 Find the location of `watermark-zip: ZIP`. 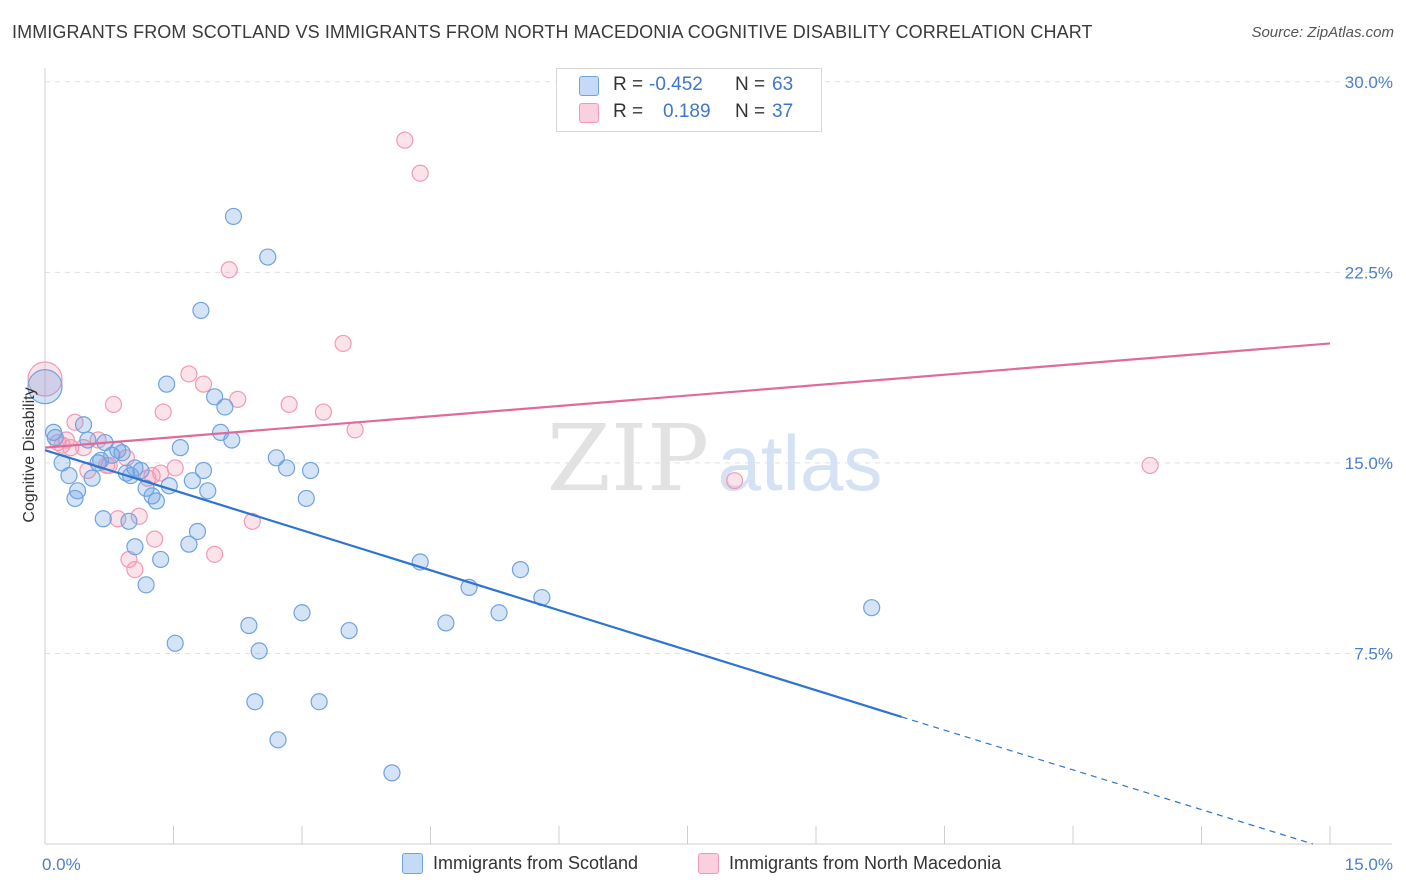

watermark-zip: ZIP is located at coordinates (628, 458).